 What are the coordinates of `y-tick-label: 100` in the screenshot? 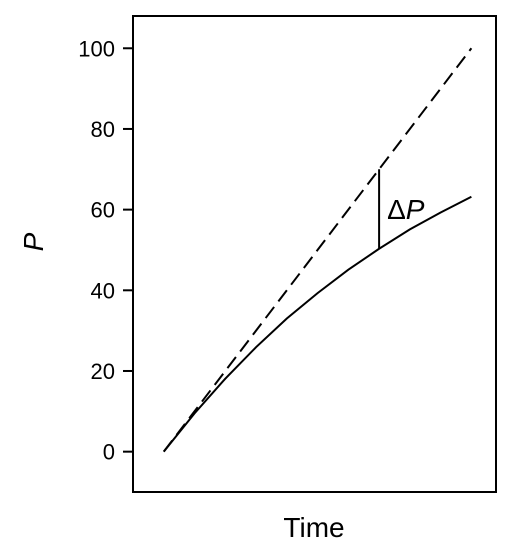 It's located at (96, 48).